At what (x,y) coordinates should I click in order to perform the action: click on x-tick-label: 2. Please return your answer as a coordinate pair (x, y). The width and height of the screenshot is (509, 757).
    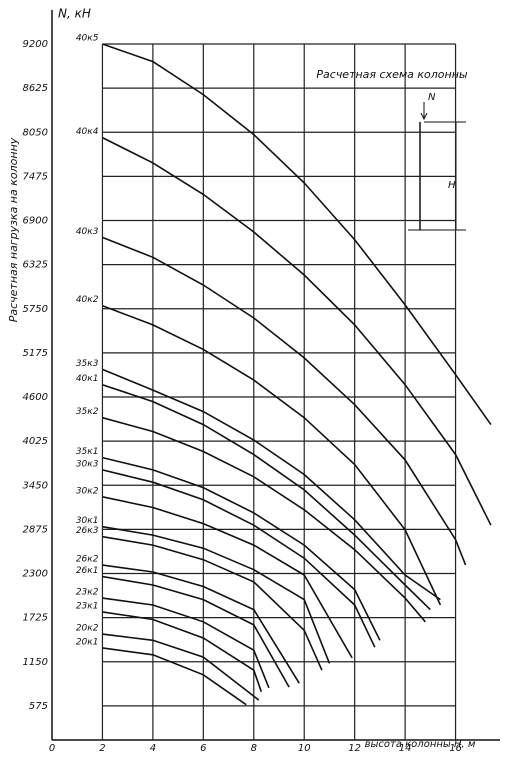
    Looking at the image, I should click on (102, 748).